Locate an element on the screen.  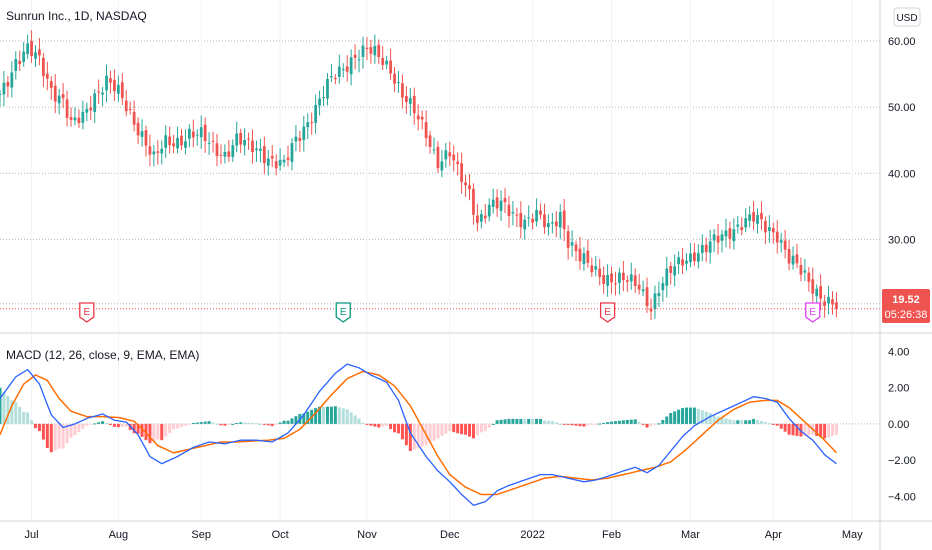
symbol-title: Sunrun Inc., 1D, NASDAQ is located at coordinates (76, 16).